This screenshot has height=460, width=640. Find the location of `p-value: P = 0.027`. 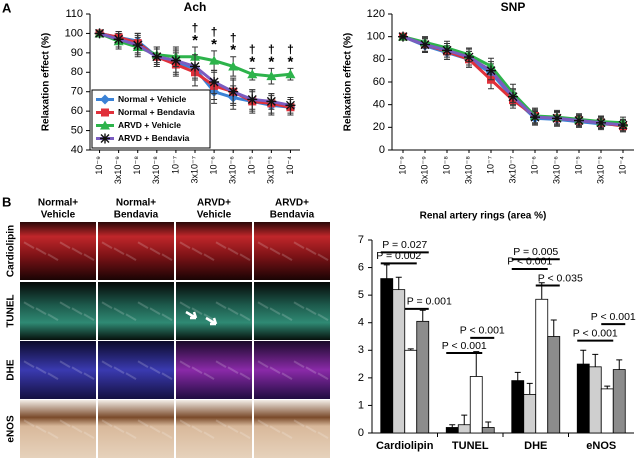

p-value: P = 0.027 is located at coordinates (404, 245).